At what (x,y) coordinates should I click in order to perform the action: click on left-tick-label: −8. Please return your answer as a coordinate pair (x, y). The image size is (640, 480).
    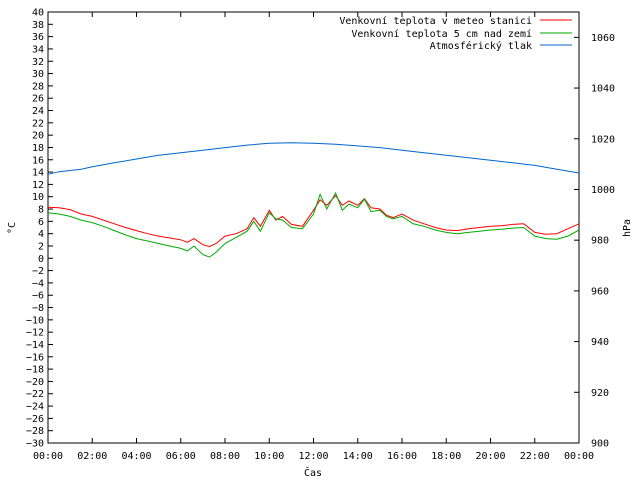
    Looking at the image, I should click on (38, 308).